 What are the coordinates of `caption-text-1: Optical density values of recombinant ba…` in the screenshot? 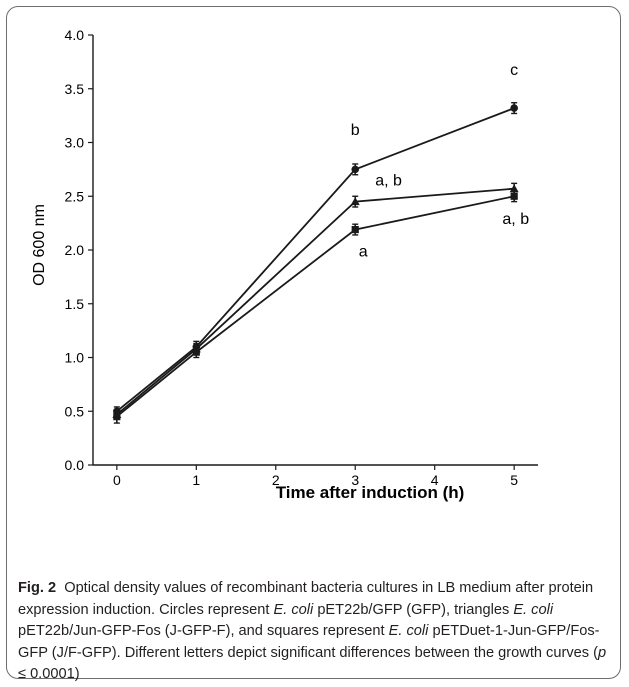 It's located at (306, 599).